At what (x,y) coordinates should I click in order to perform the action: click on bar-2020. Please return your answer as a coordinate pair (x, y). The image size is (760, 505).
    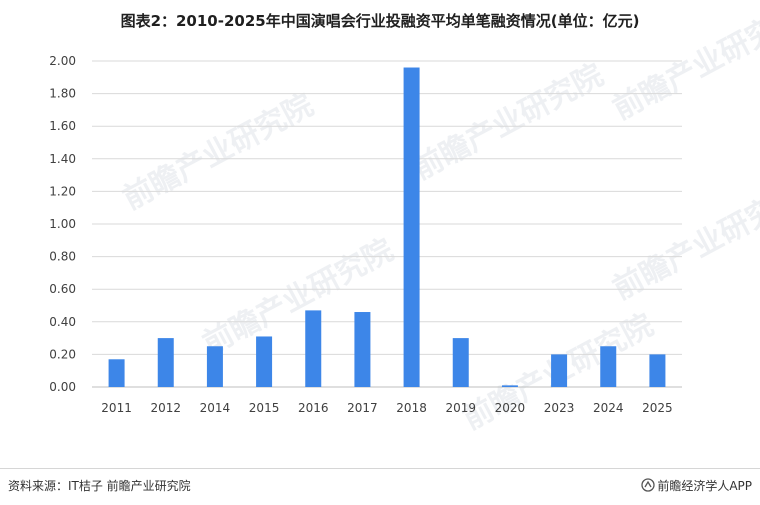
    Looking at the image, I should click on (509, 386).